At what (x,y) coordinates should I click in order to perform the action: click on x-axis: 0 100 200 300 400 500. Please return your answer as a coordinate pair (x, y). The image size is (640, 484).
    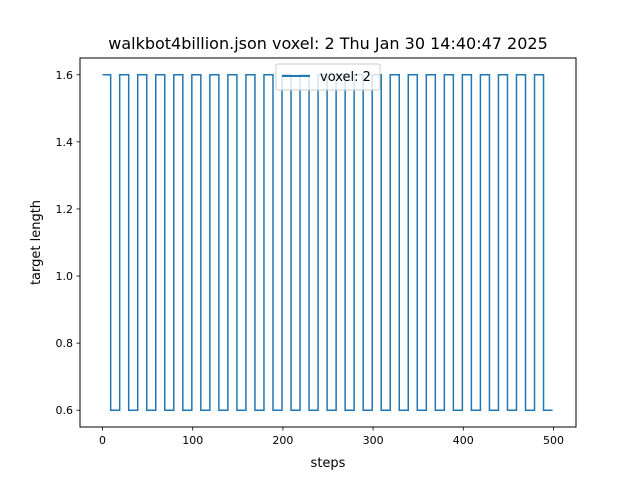
    Looking at the image, I should click on (331, 437).